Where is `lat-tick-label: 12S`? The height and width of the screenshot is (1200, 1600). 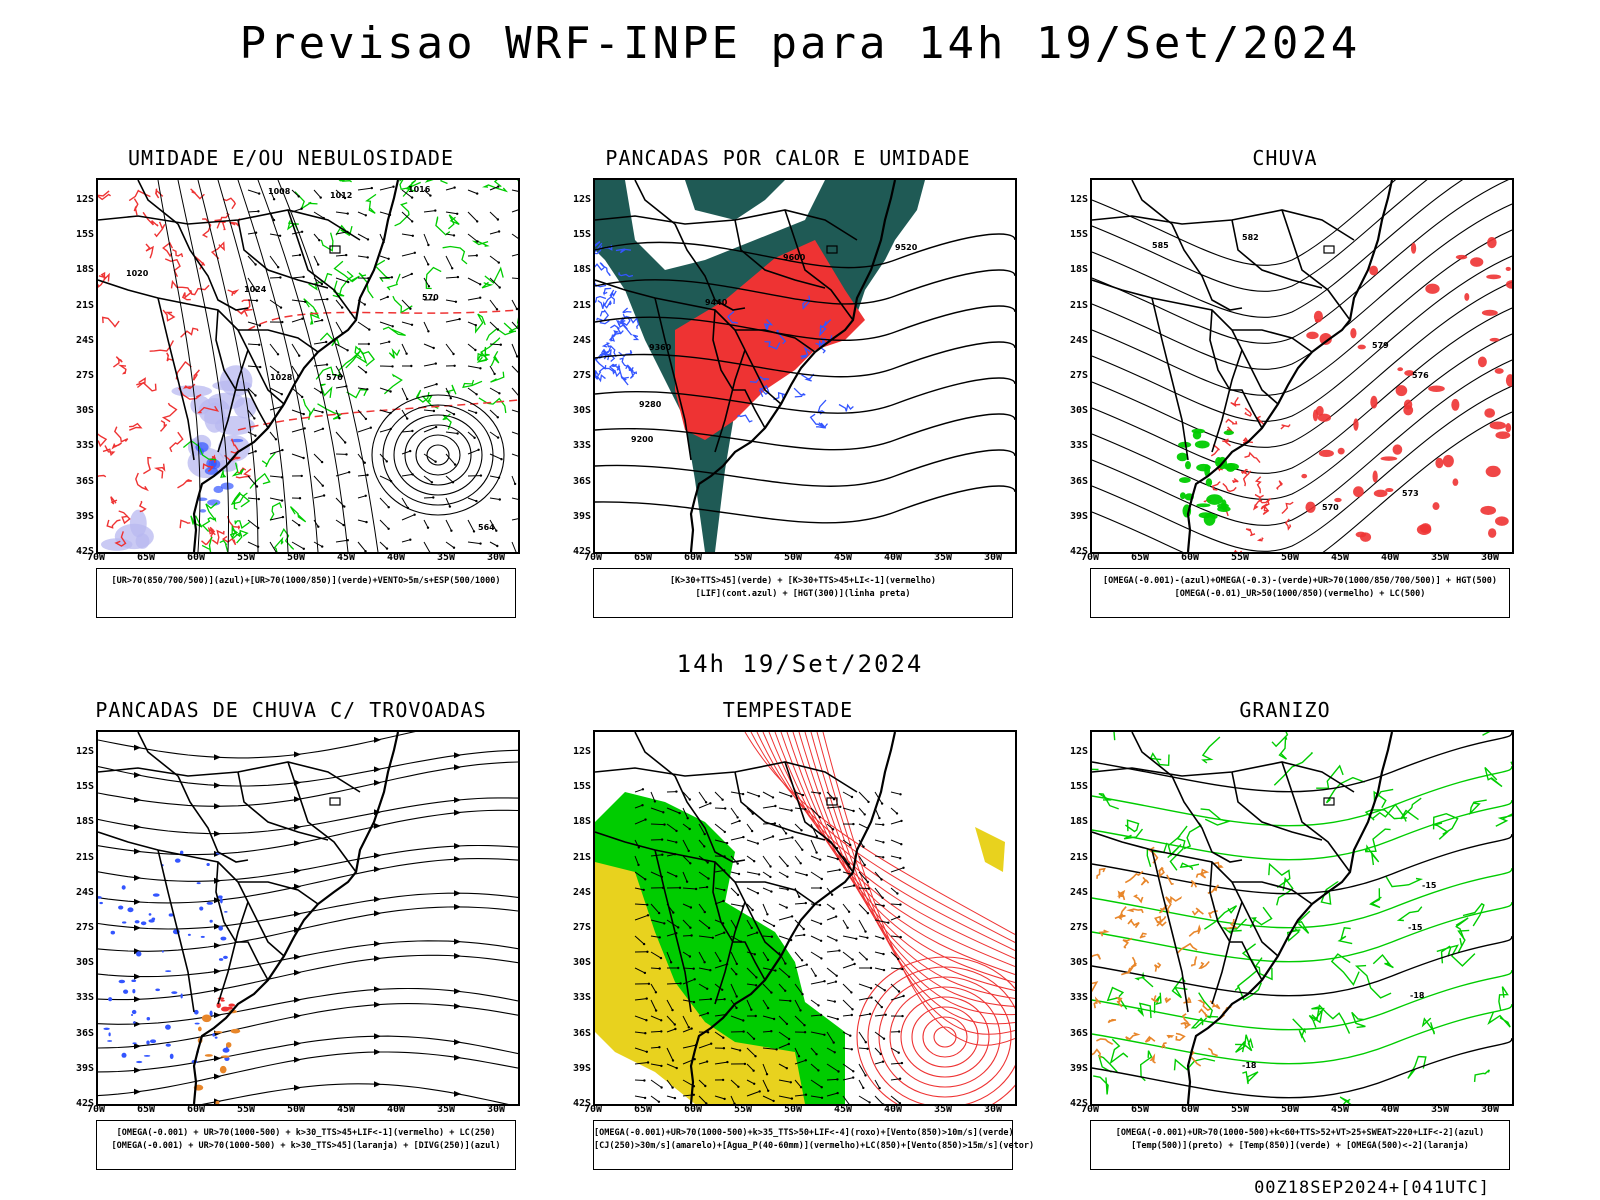
lat-tick-label: 12S is located at coordinates (84, 199).